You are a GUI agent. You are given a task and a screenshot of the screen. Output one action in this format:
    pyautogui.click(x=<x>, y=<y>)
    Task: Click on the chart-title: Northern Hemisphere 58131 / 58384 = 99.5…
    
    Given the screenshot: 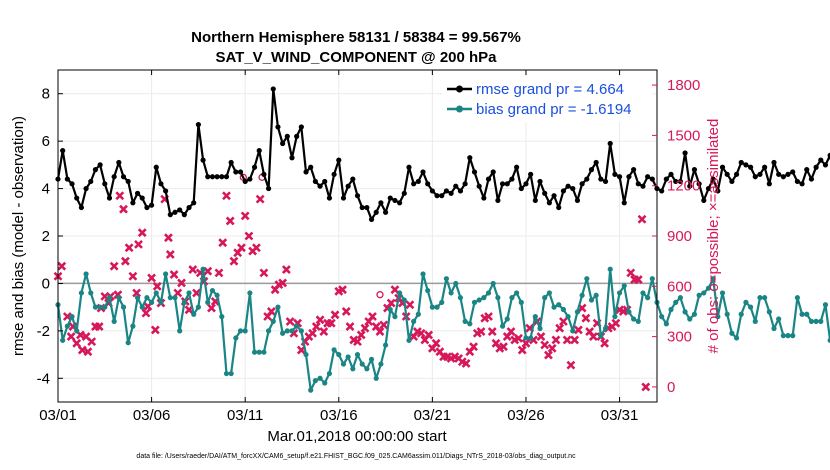 What is the action you would take?
    pyautogui.click(x=356, y=37)
    